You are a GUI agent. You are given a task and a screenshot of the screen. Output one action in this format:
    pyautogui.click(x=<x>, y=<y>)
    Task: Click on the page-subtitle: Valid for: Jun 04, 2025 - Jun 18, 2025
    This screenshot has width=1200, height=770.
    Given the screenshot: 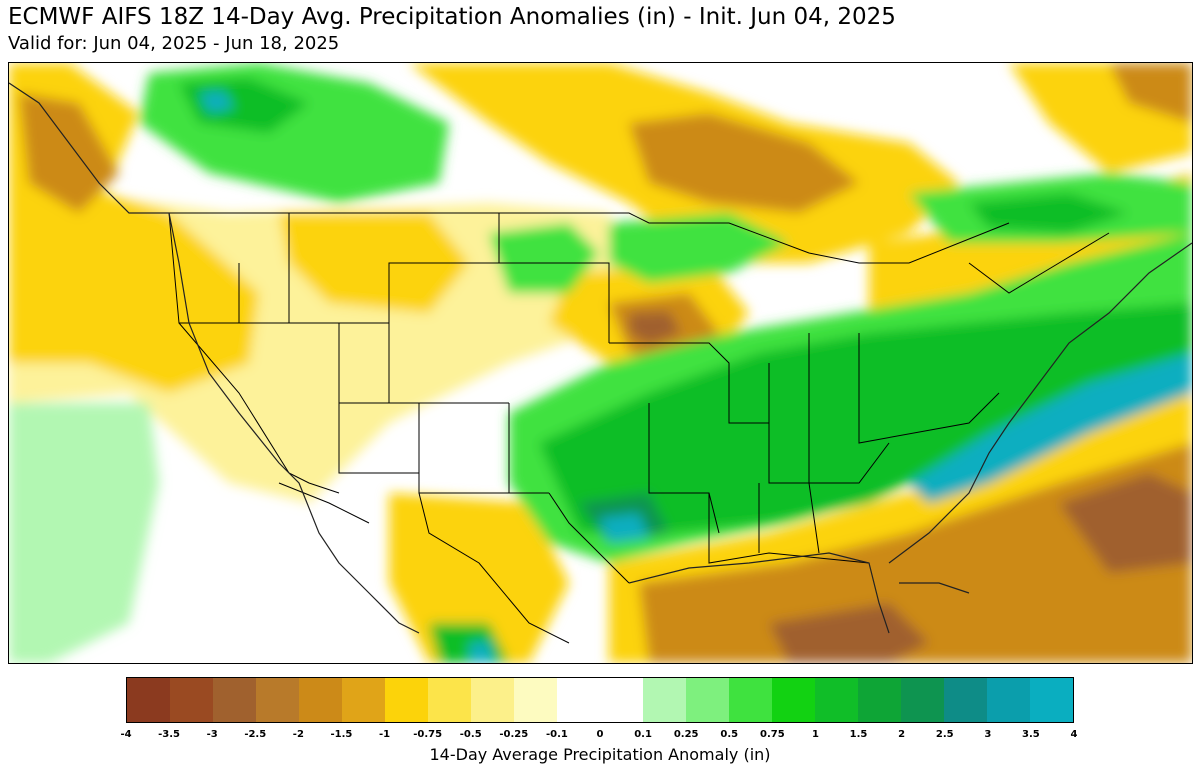 What is the action you would take?
    pyautogui.click(x=174, y=43)
    